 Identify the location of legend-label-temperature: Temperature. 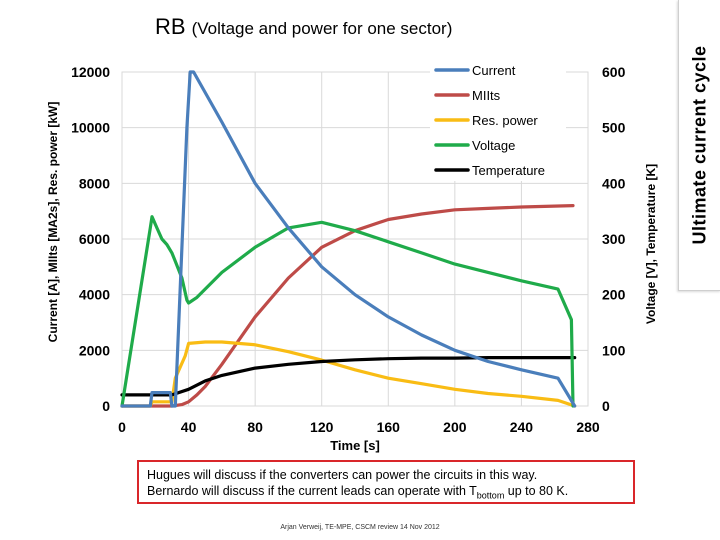
(508, 170).